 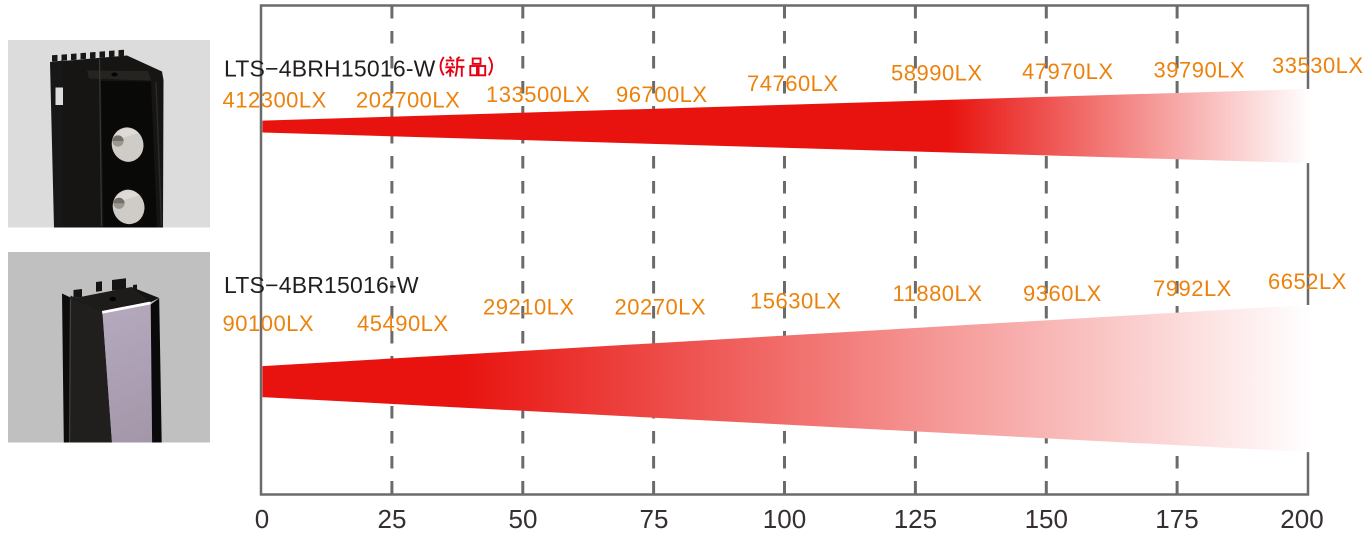 What do you see at coordinates (269, 323) in the screenshot?
I see `svg-text: 90100LX` at bounding box center [269, 323].